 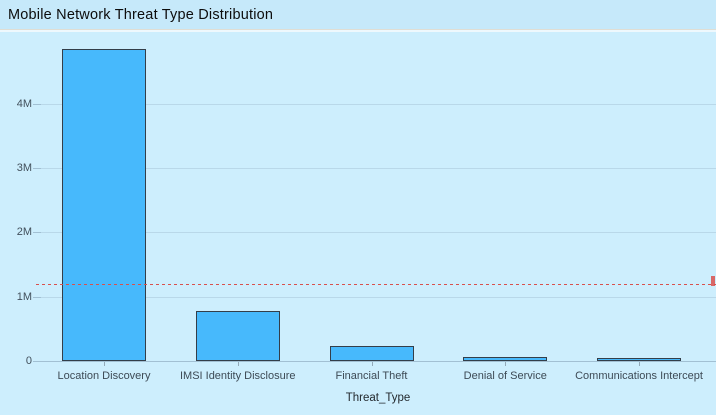 What do you see at coordinates (28, 361) in the screenshot?
I see `y-tick-label-0: 0` at bounding box center [28, 361].